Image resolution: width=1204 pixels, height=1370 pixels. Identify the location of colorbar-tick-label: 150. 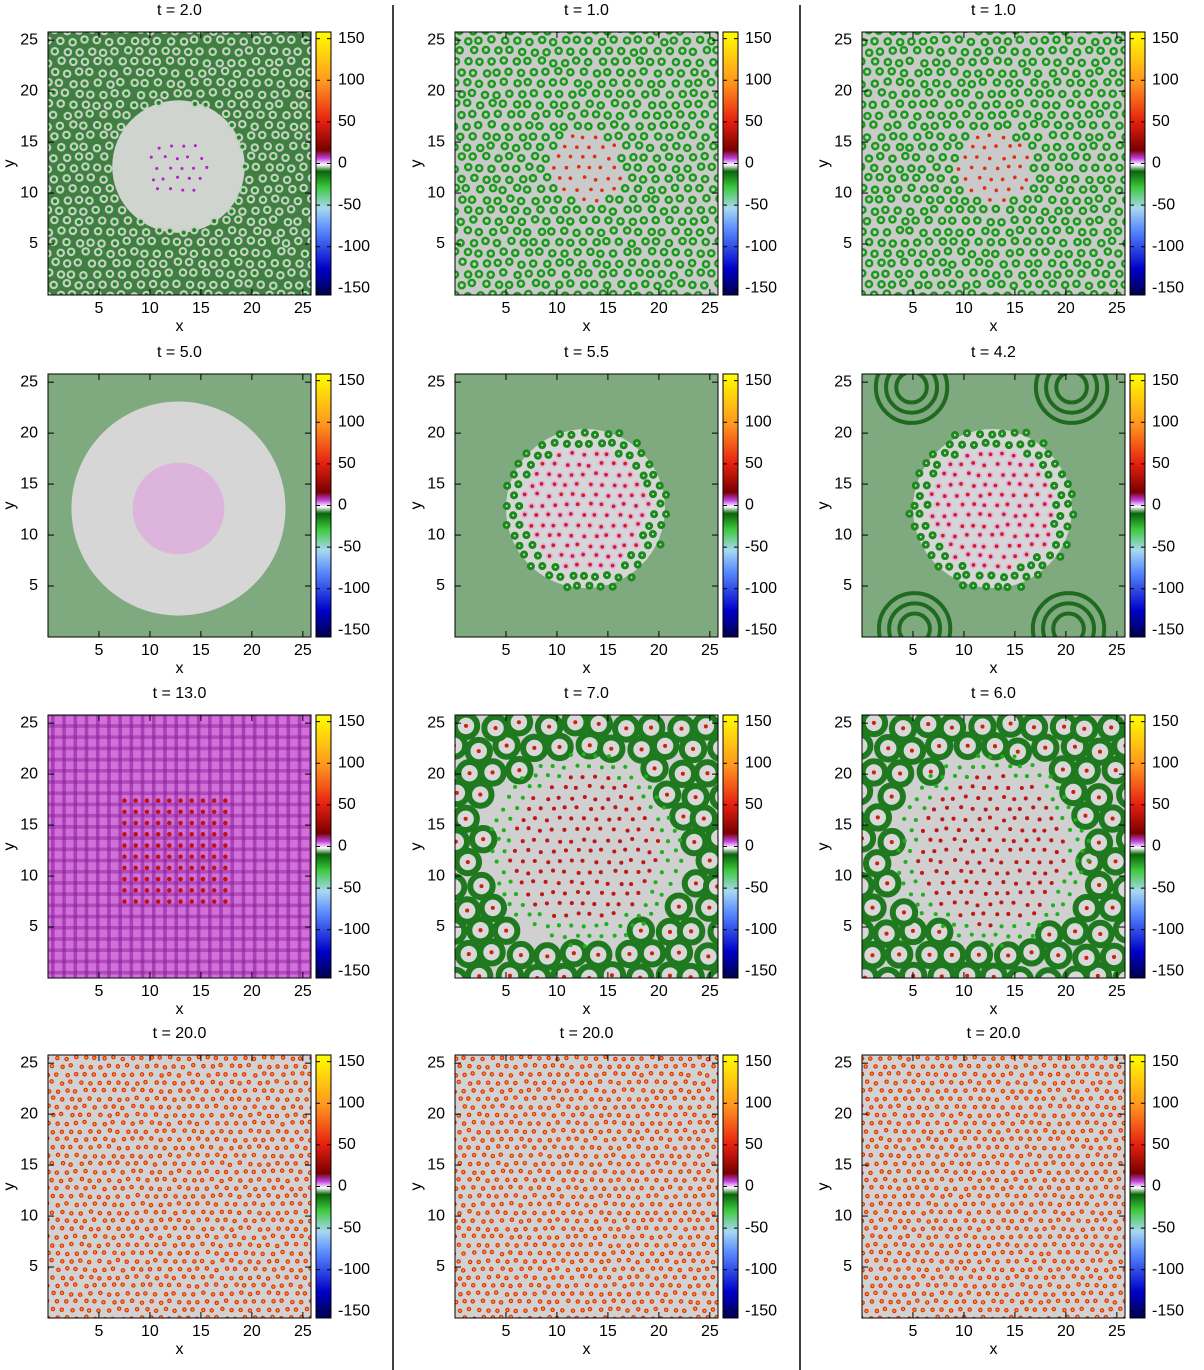
(351, 38).